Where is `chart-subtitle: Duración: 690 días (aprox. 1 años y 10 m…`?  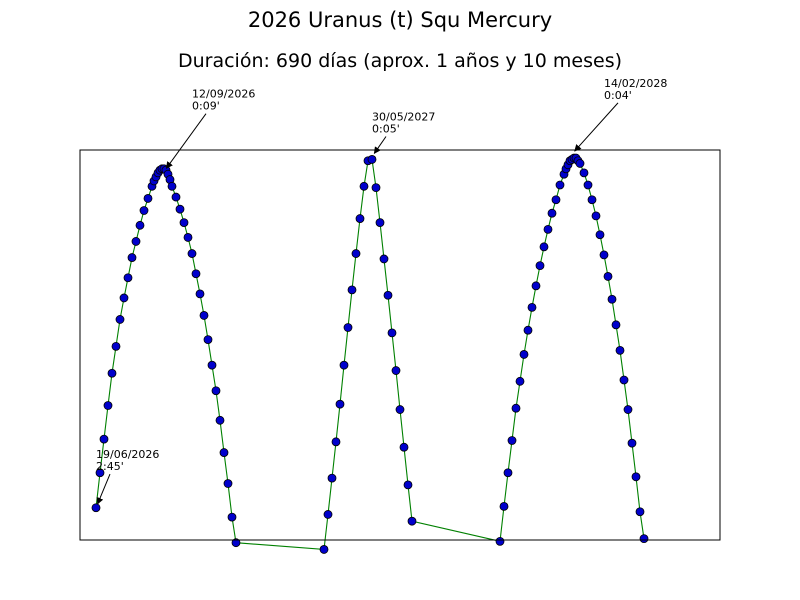
chart-subtitle: Duración: 690 días (aprox. 1 años y 10 m… is located at coordinates (400, 61).